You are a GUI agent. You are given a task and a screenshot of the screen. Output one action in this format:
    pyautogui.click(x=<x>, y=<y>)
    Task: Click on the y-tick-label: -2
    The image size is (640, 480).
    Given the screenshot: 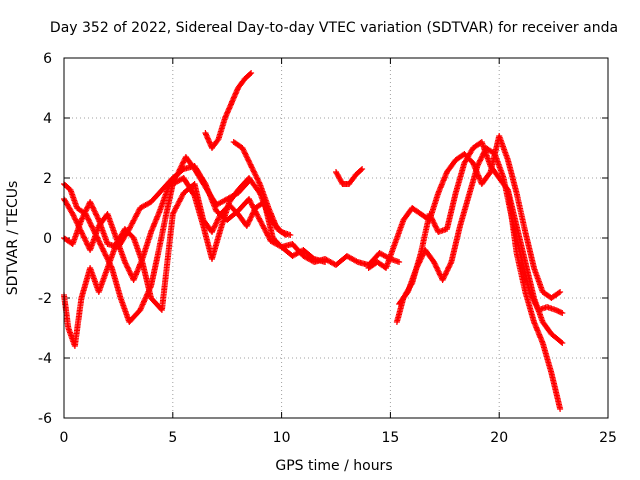 What is the action you would take?
    pyautogui.click(x=45, y=299)
    